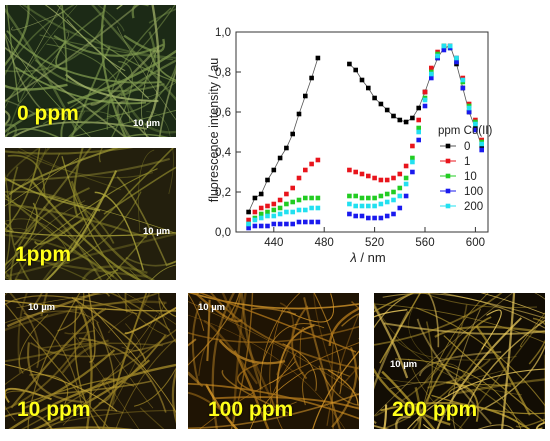 The image size is (550, 441). I want to click on concentration-label: 10 ppm, so click(54, 409).